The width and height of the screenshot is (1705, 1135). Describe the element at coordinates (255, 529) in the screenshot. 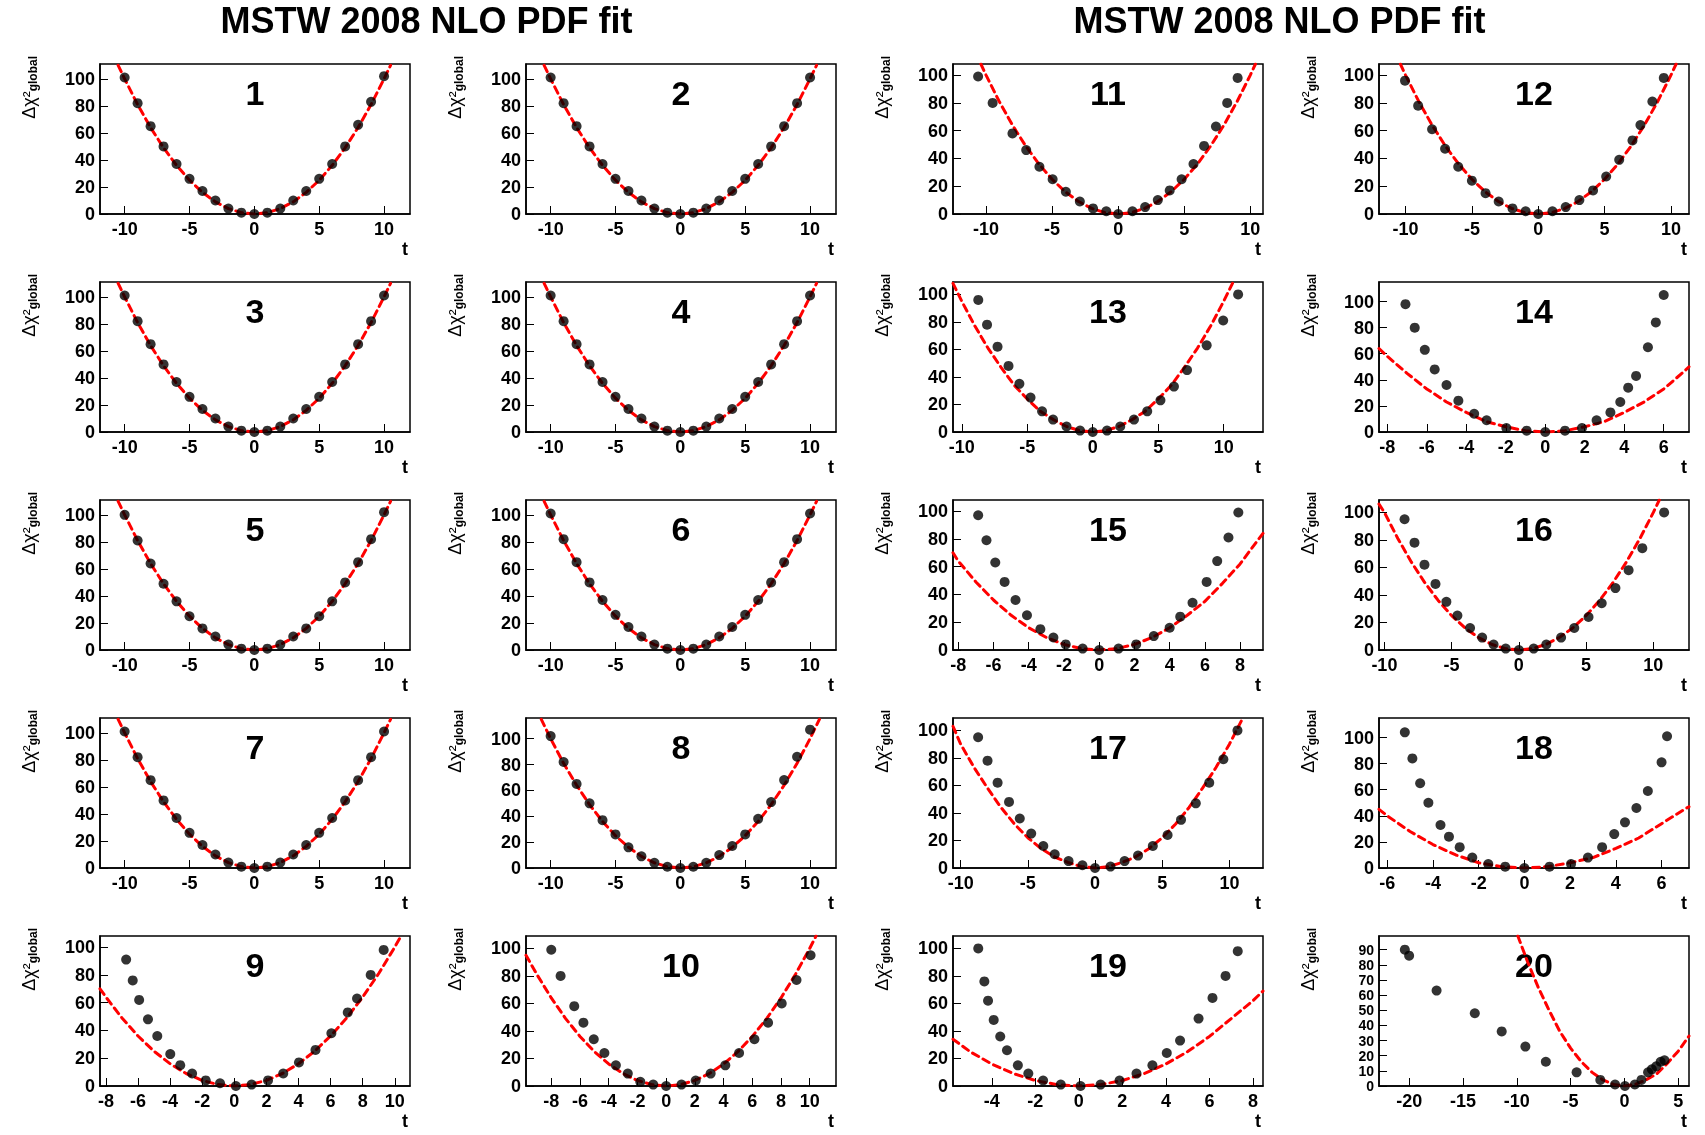

I see `annotation: 5` at that location.